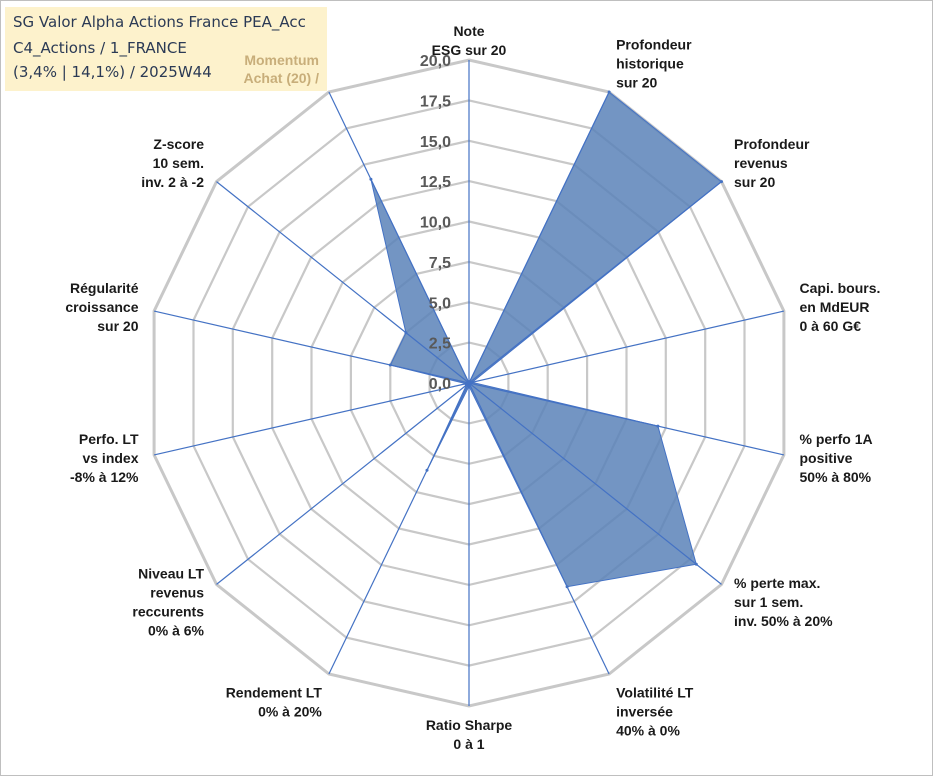 This screenshot has height=776, width=933. What do you see at coordinates (440, 344) in the screenshot?
I see `tick-label: 2,5` at bounding box center [440, 344].